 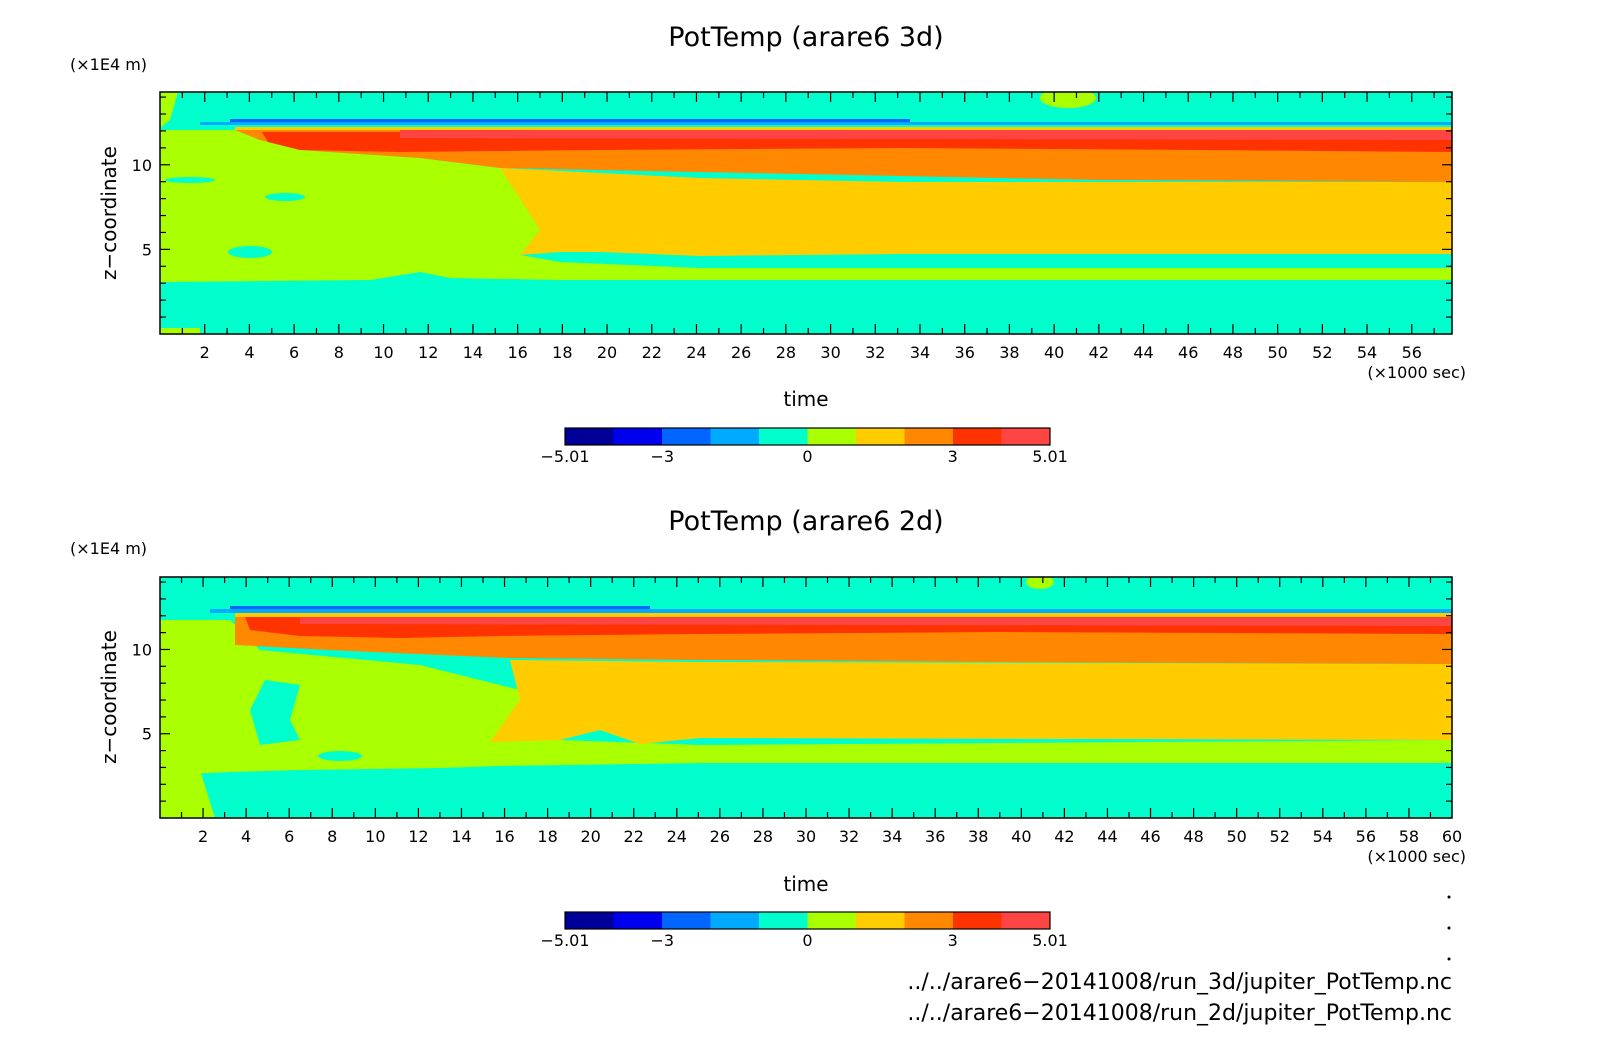 I want to click on x-tick-label-3d: 46, so click(x=1188, y=352).